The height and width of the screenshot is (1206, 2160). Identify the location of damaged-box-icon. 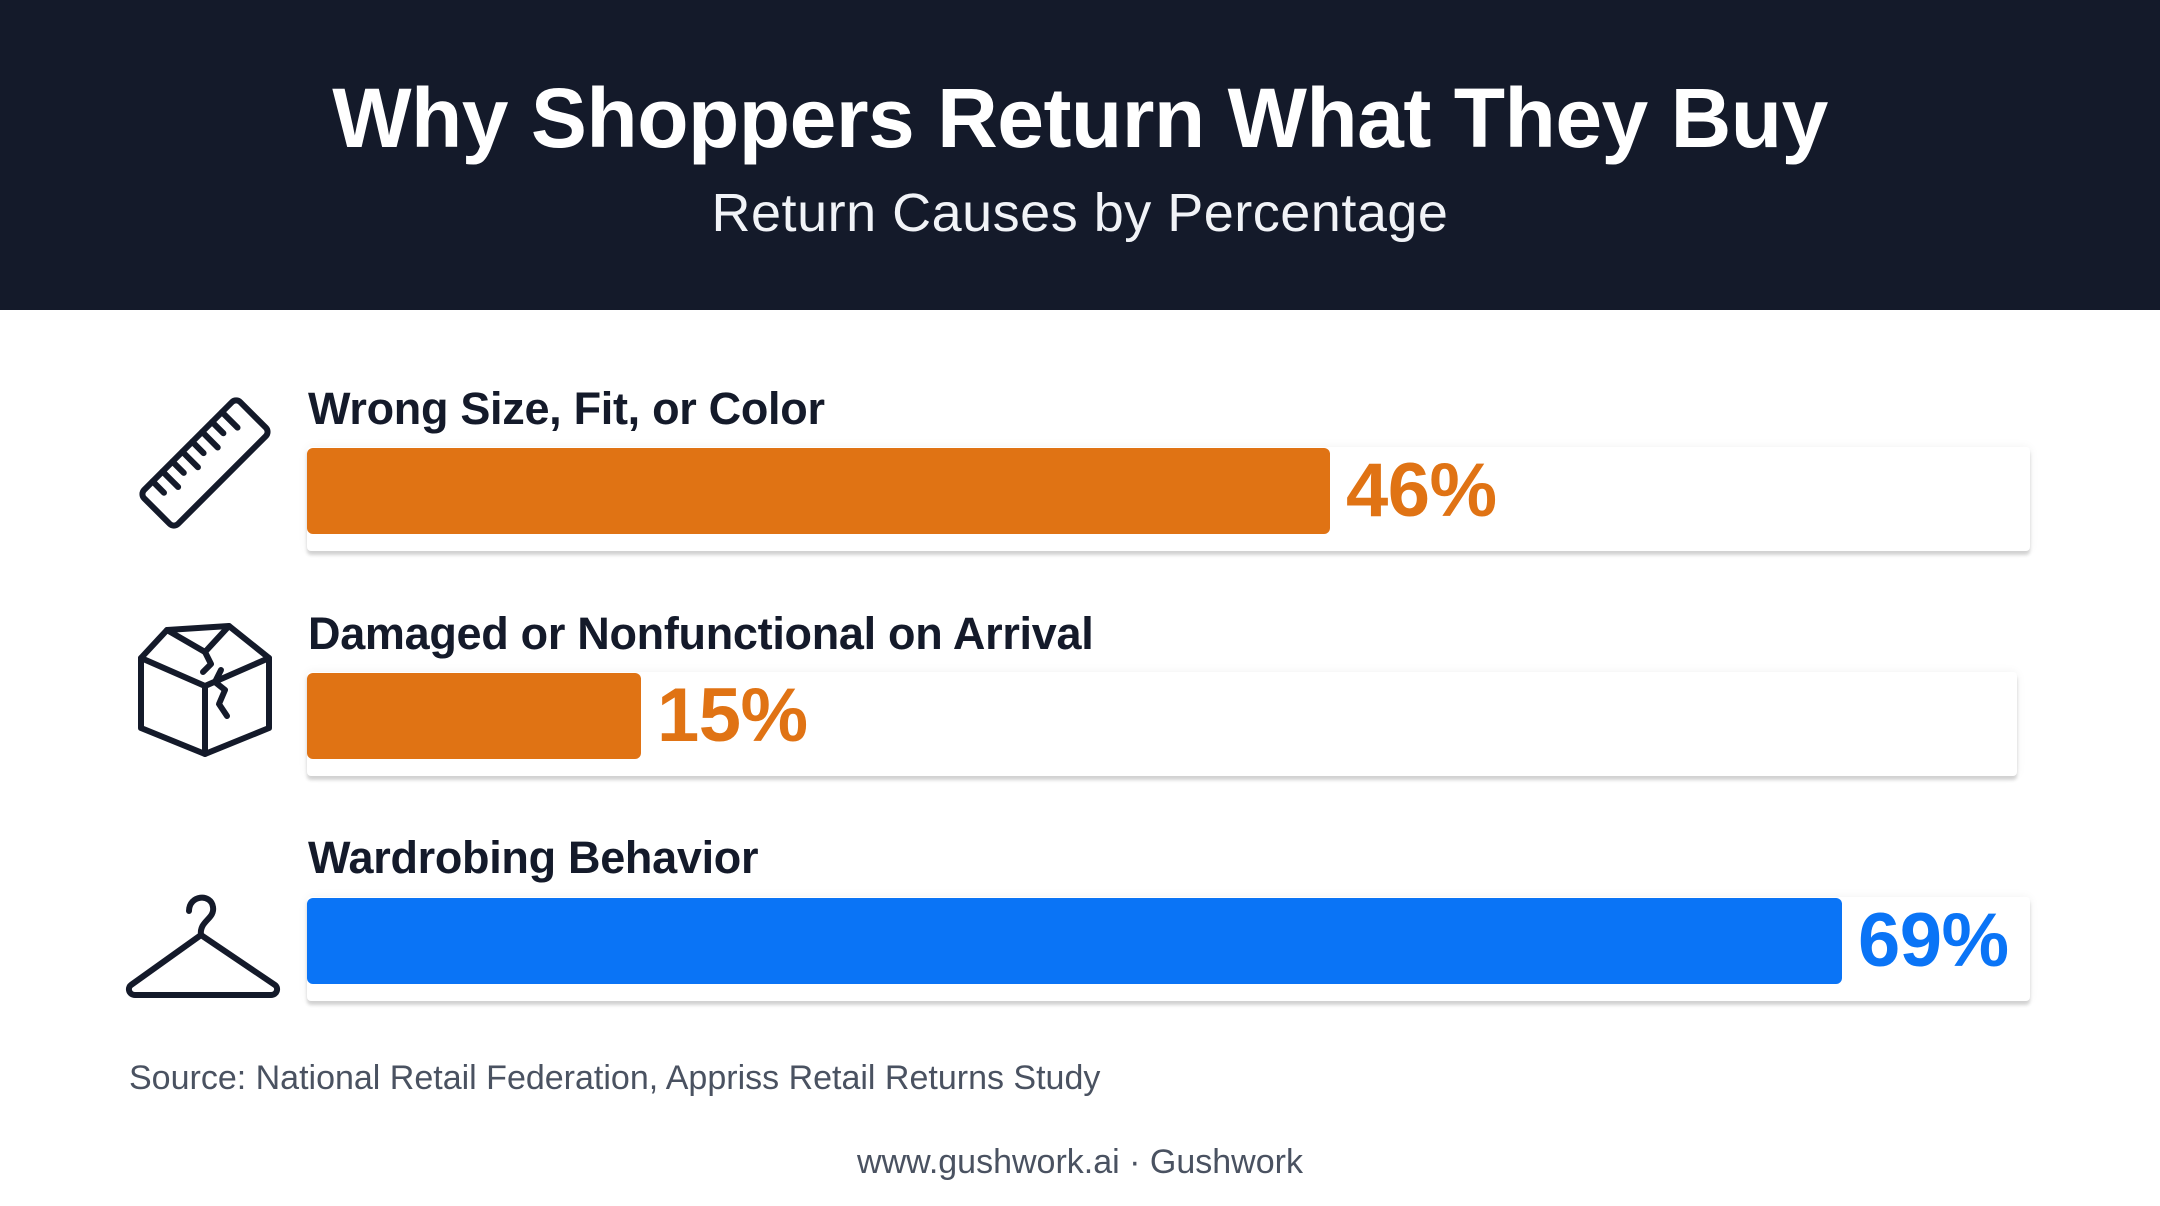
(205, 690).